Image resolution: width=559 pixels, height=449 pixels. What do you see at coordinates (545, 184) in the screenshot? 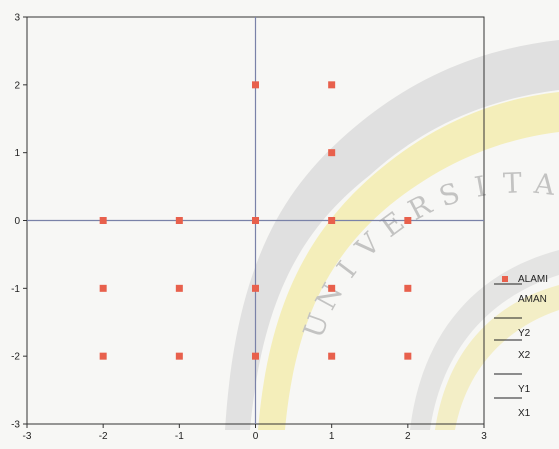
I see `seal-letter: A` at bounding box center [545, 184].